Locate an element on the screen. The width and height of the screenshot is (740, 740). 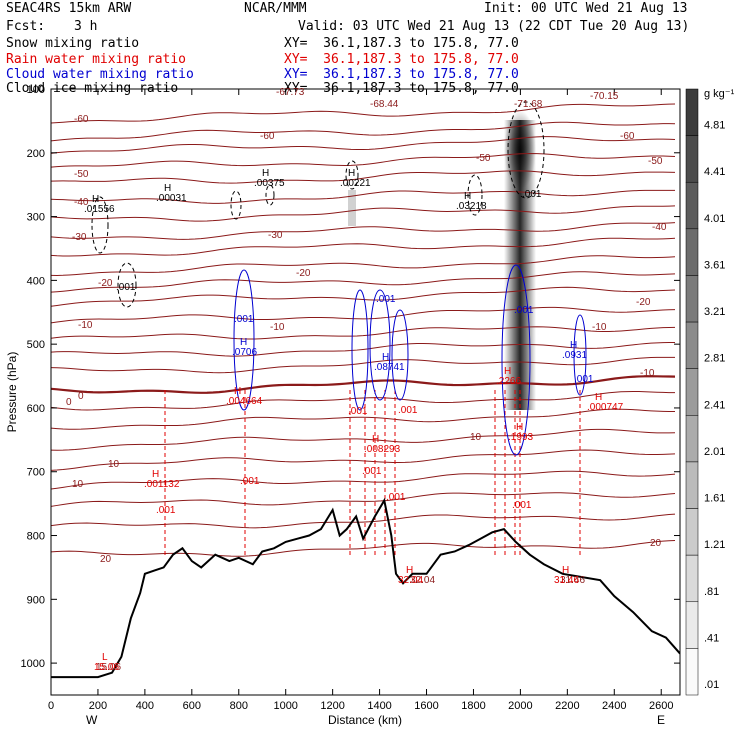
init-label: Init: 00 UTC Wed 21 Aug 13 is located at coordinates (586, 8).